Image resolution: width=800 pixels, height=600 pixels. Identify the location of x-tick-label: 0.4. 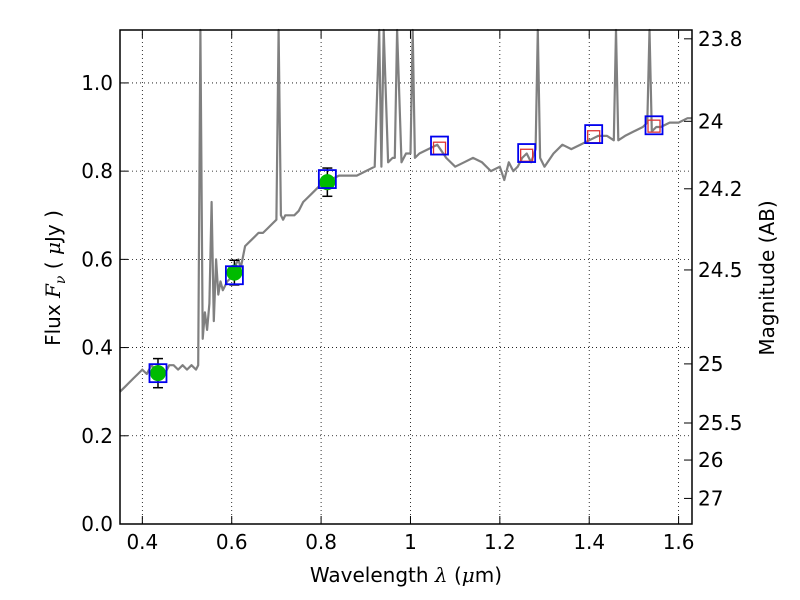
(142, 542).